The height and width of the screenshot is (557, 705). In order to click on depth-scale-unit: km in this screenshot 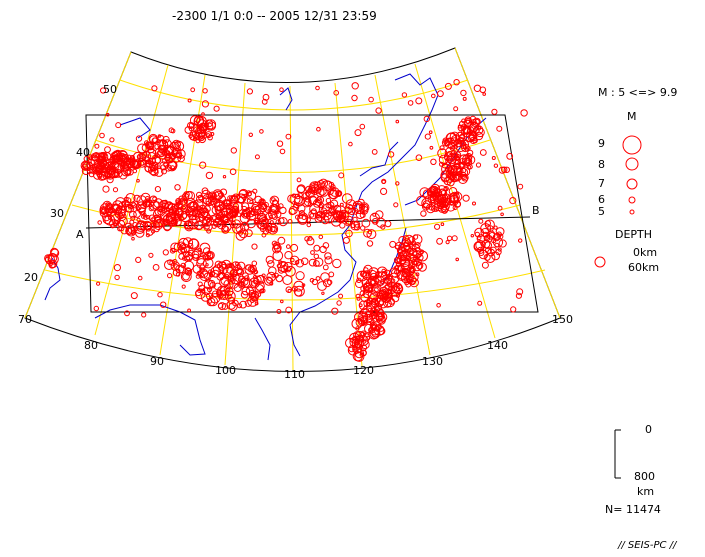, I will do `click(645, 491)`.